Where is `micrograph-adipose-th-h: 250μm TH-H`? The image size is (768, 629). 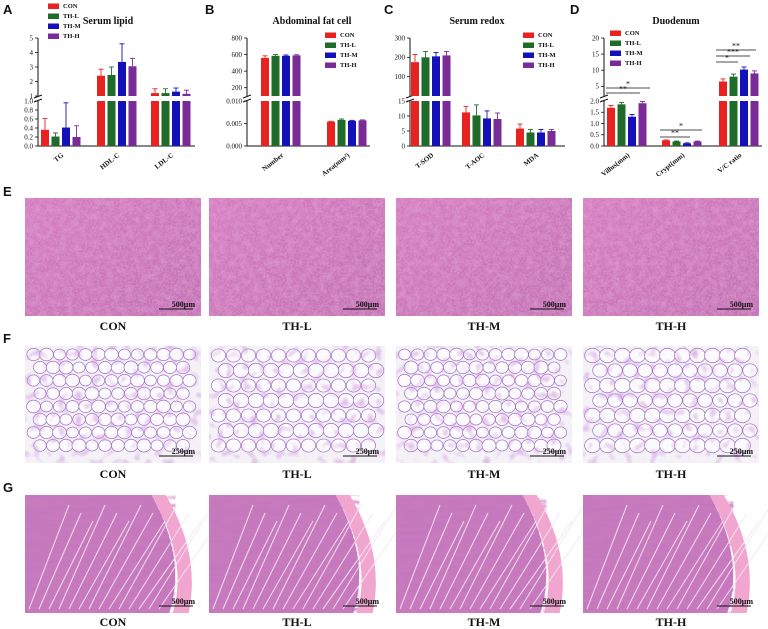 micrograph-adipose-th-h: 250μm TH-H is located at coordinates (671, 413).